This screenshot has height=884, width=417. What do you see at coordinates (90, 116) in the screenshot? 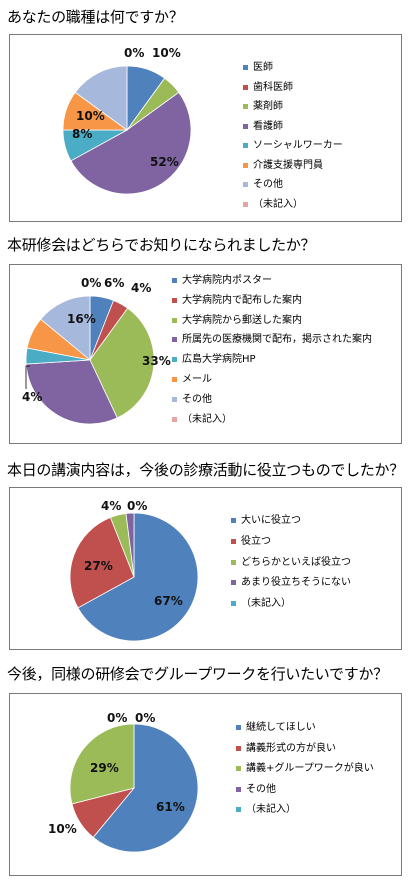
I see `slice-label-6: 10%` at bounding box center [90, 116].